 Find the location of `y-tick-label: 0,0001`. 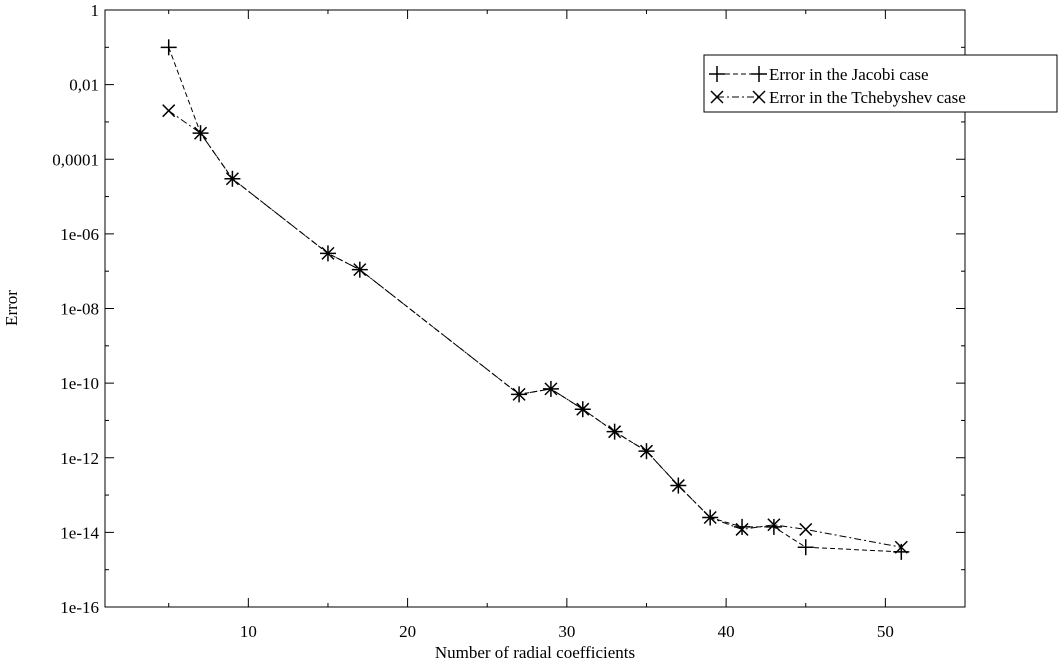

y-tick-label: 0,0001 is located at coordinates (75, 159).